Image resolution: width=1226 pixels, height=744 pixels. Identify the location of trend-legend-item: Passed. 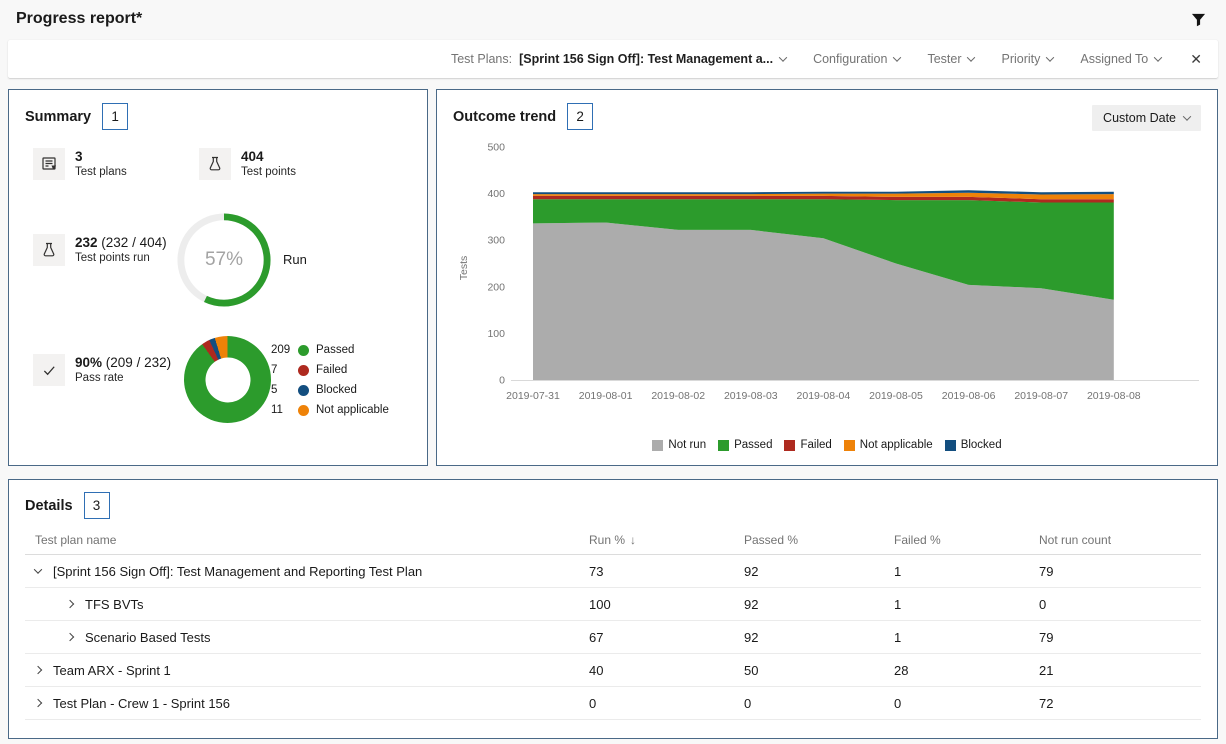
(745, 445).